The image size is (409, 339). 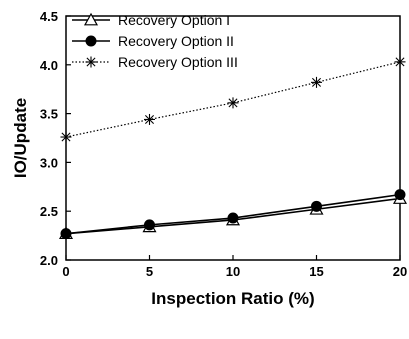 I want to click on x-tick-label: 5, so click(x=149, y=271).